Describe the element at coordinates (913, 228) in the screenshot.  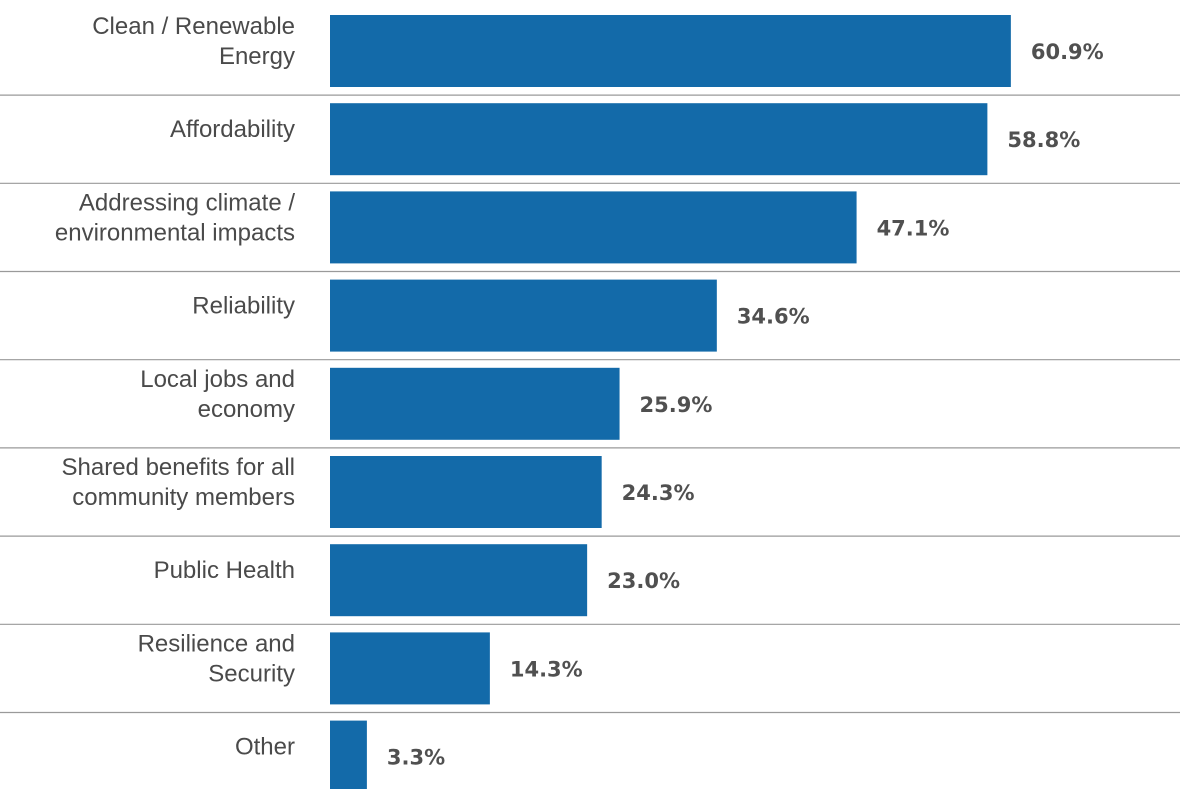
I see `value-label-2: 47.1%` at that location.